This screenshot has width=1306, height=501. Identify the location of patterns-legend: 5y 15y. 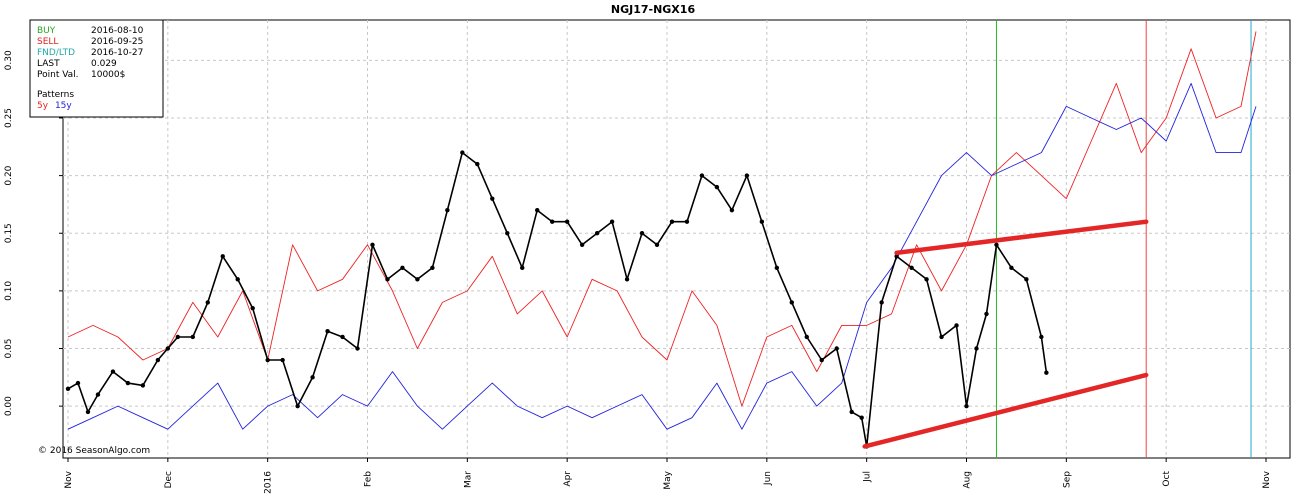
(54, 106).